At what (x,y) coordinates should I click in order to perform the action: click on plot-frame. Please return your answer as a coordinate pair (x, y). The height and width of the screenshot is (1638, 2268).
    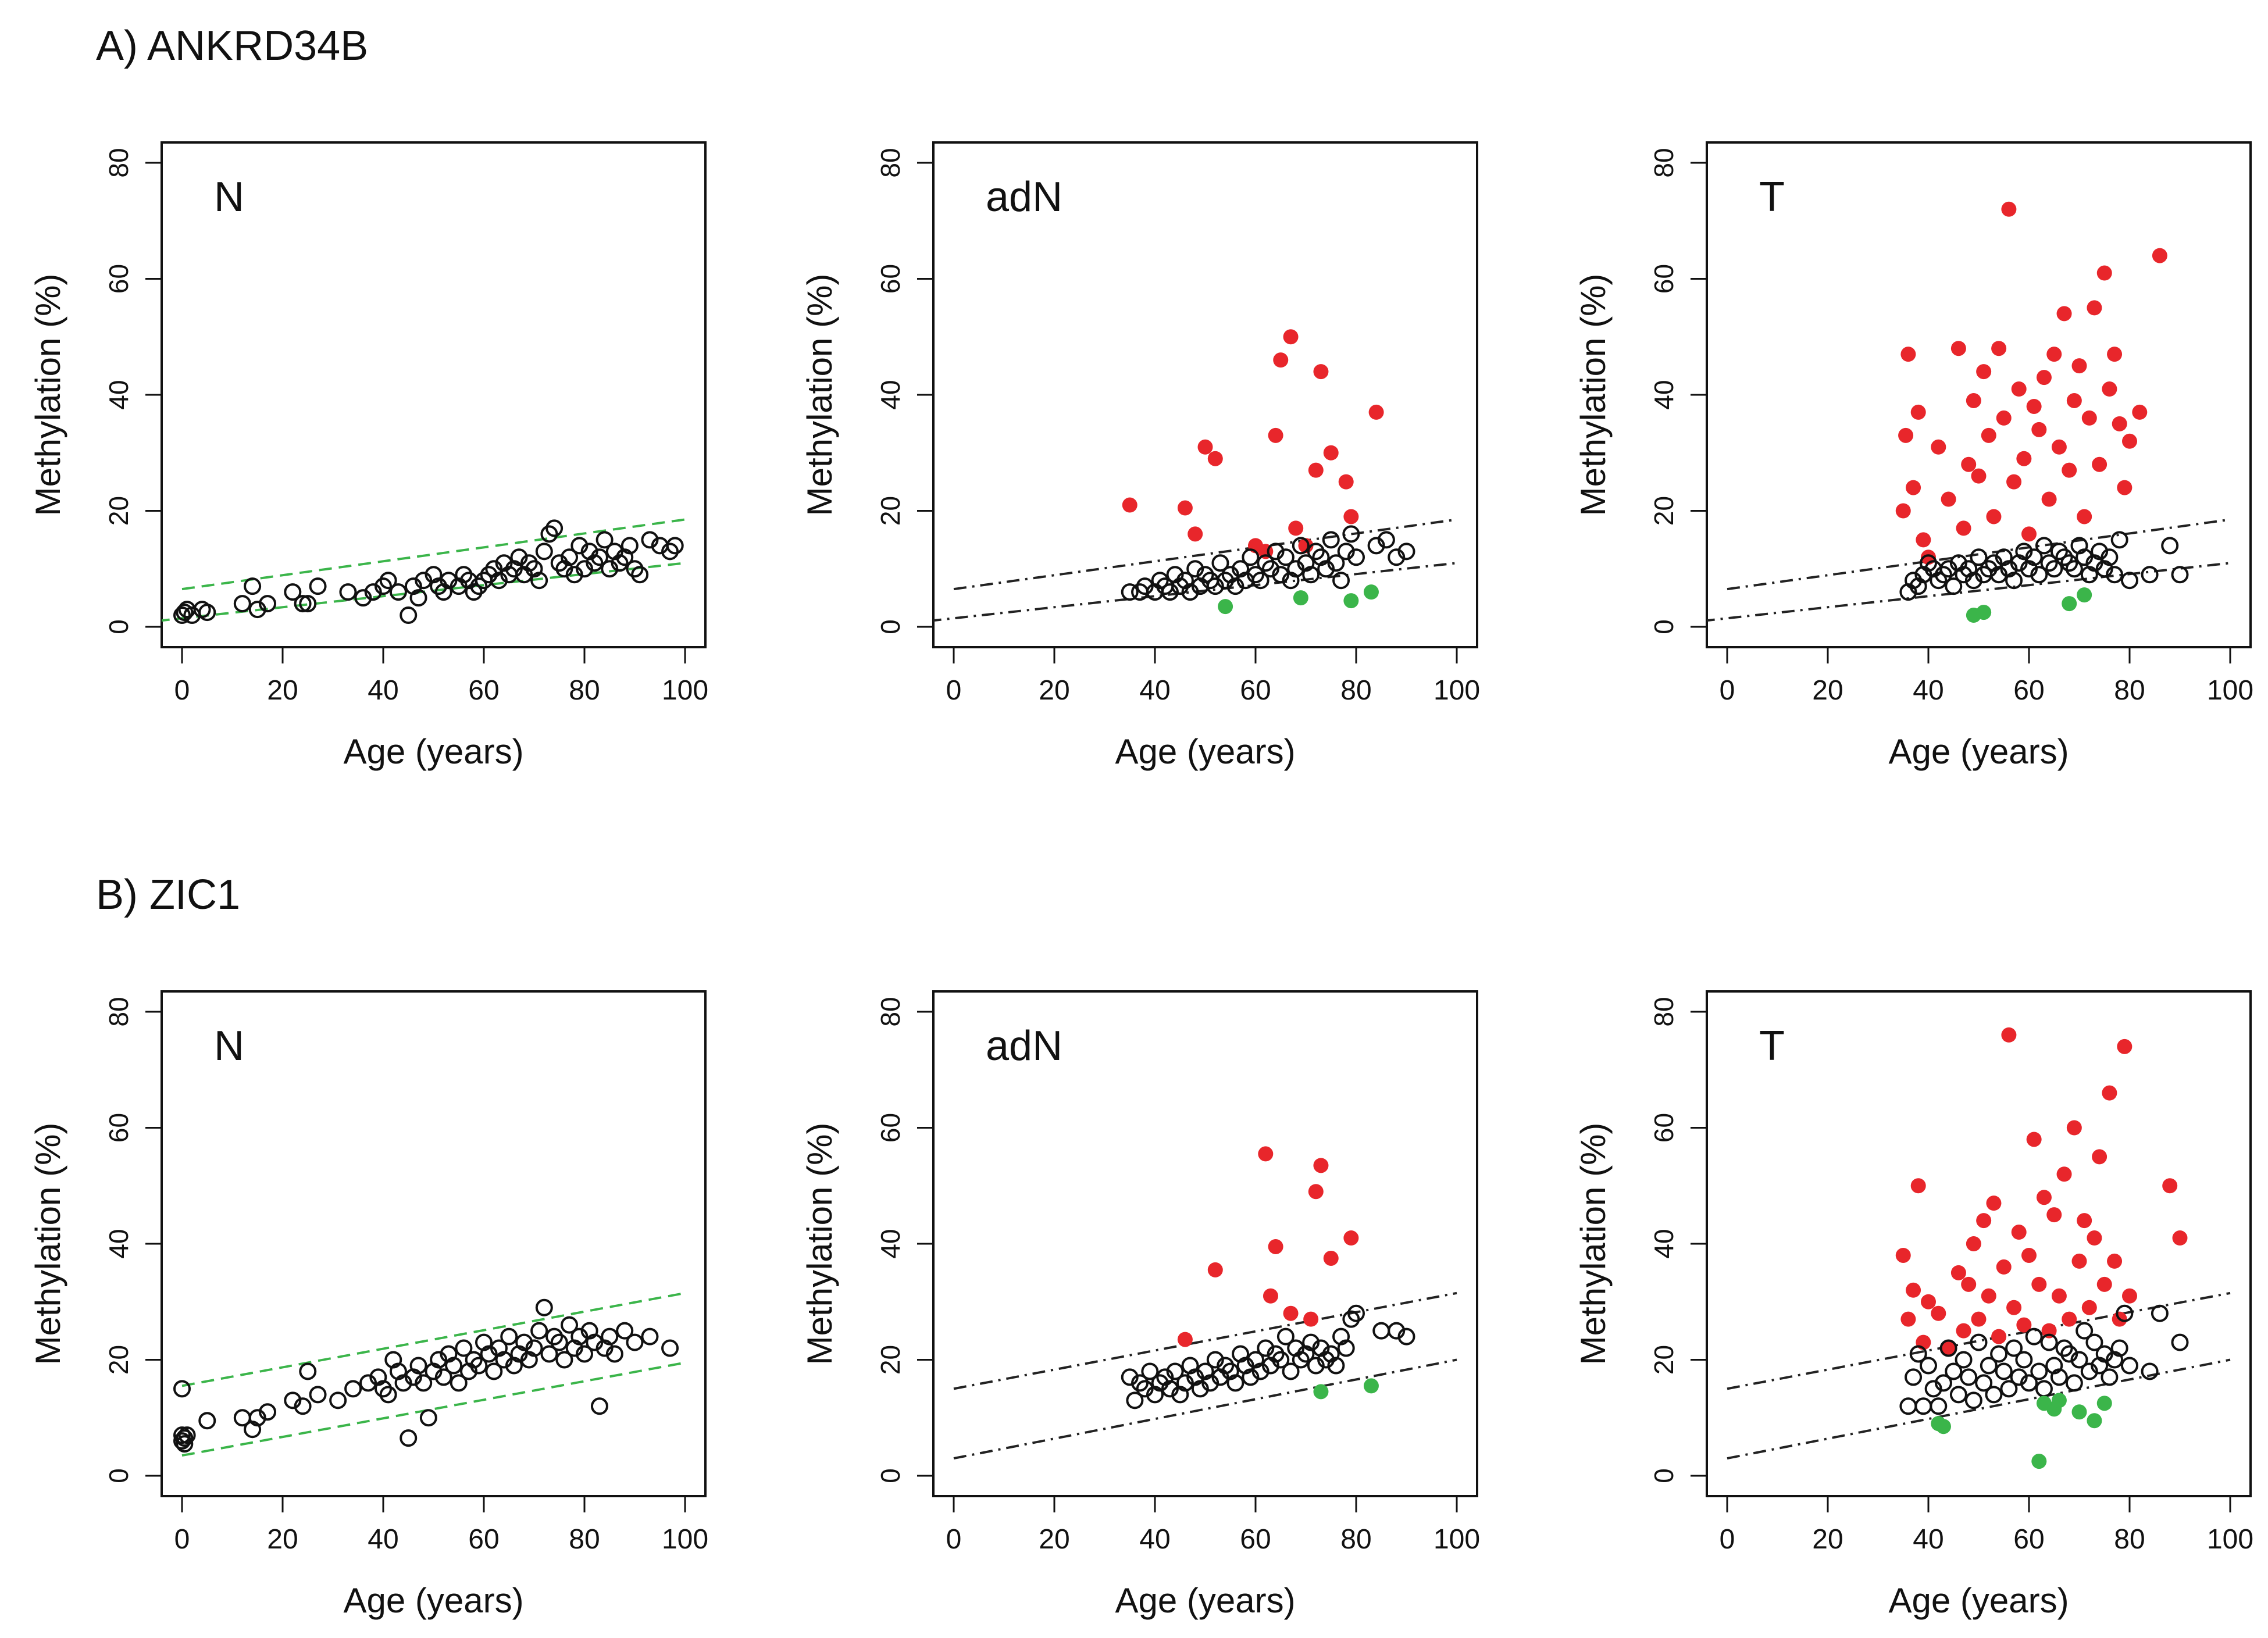
    Looking at the image, I should click on (1979, 394).